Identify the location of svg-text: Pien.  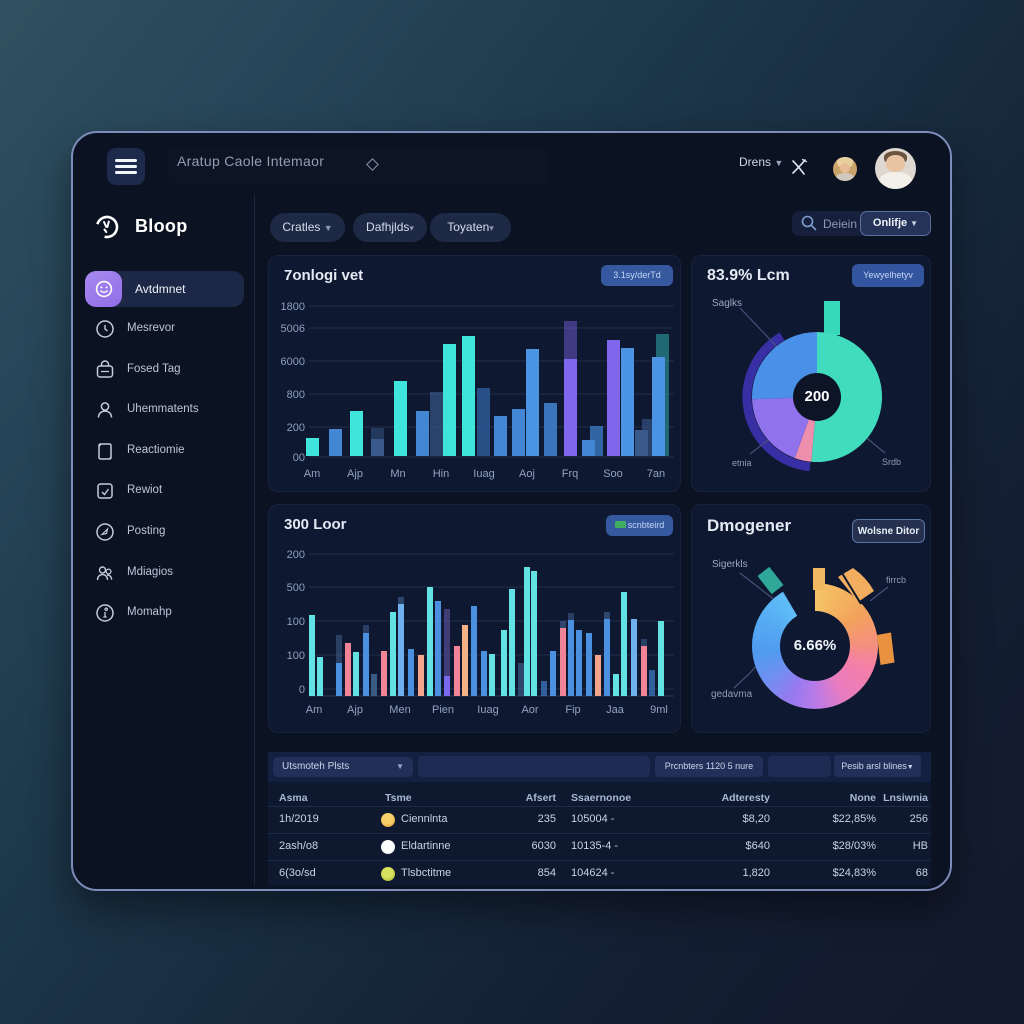
(443, 710).